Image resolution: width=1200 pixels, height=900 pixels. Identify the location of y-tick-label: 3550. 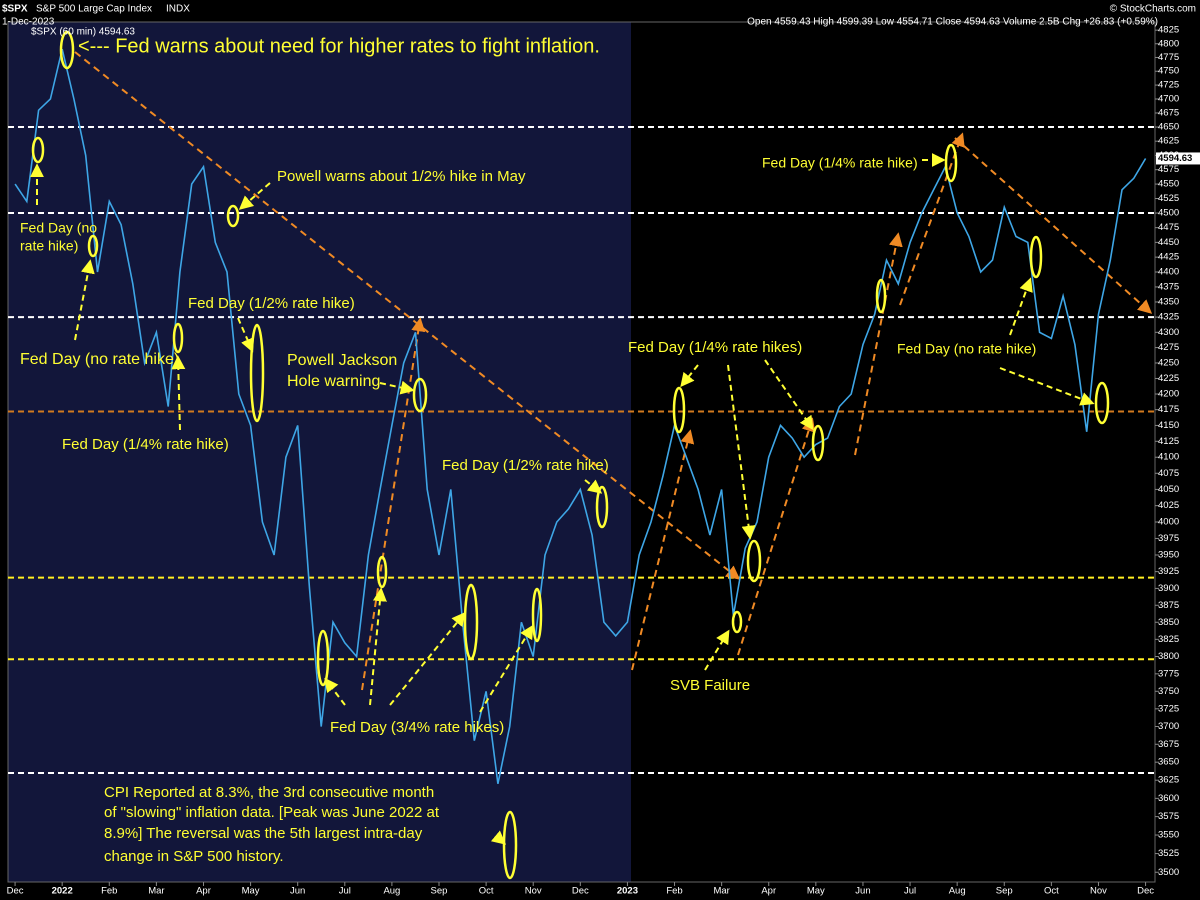
(1168, 835).